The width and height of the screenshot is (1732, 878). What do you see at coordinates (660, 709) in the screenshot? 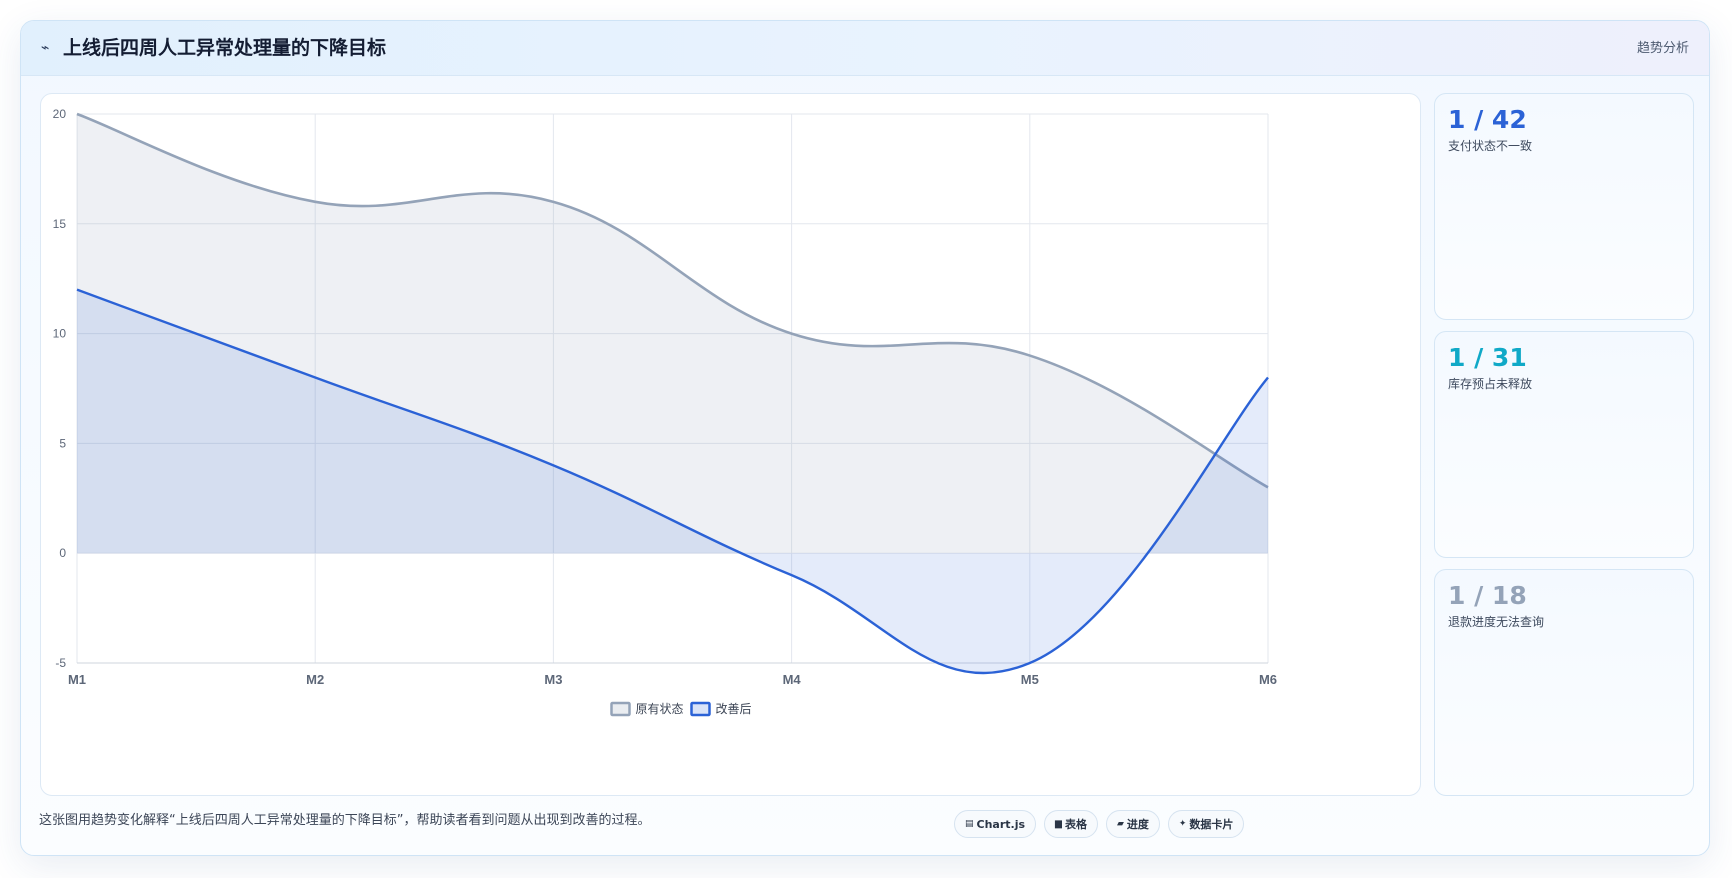
I see `legend-label: 原有状态` at bounding box center [660, 709].